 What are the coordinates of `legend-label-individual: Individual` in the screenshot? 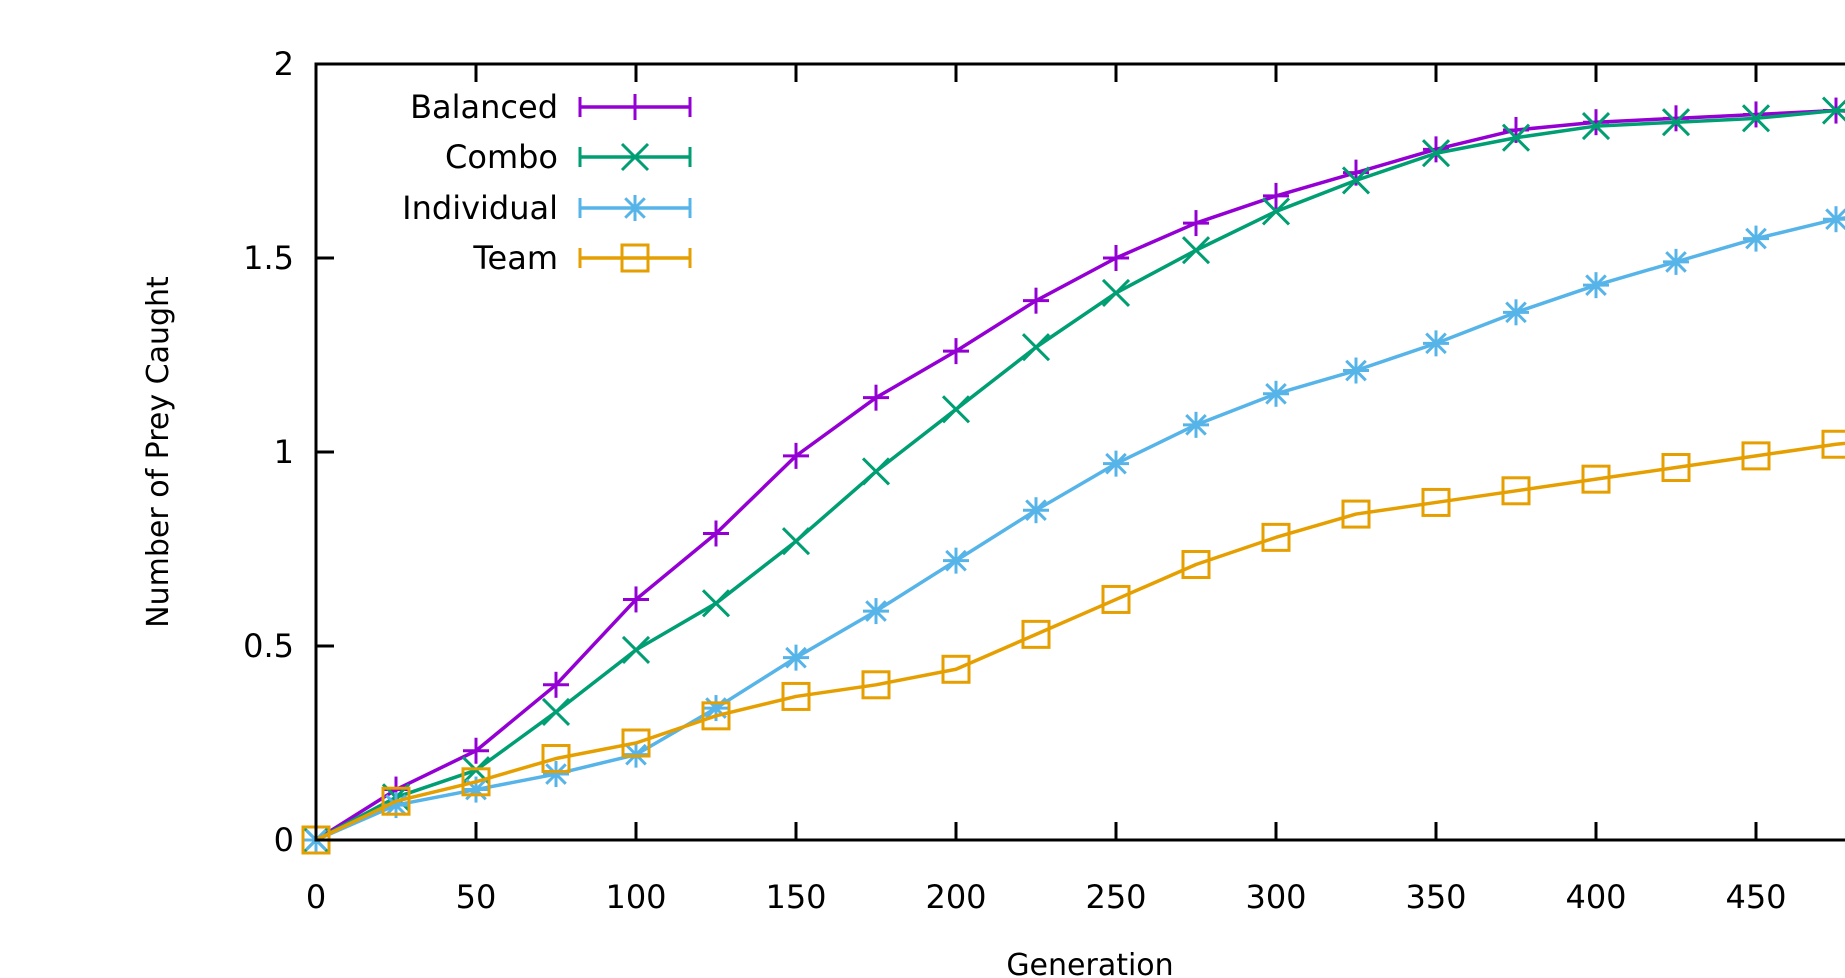 It's located at (480, 208).